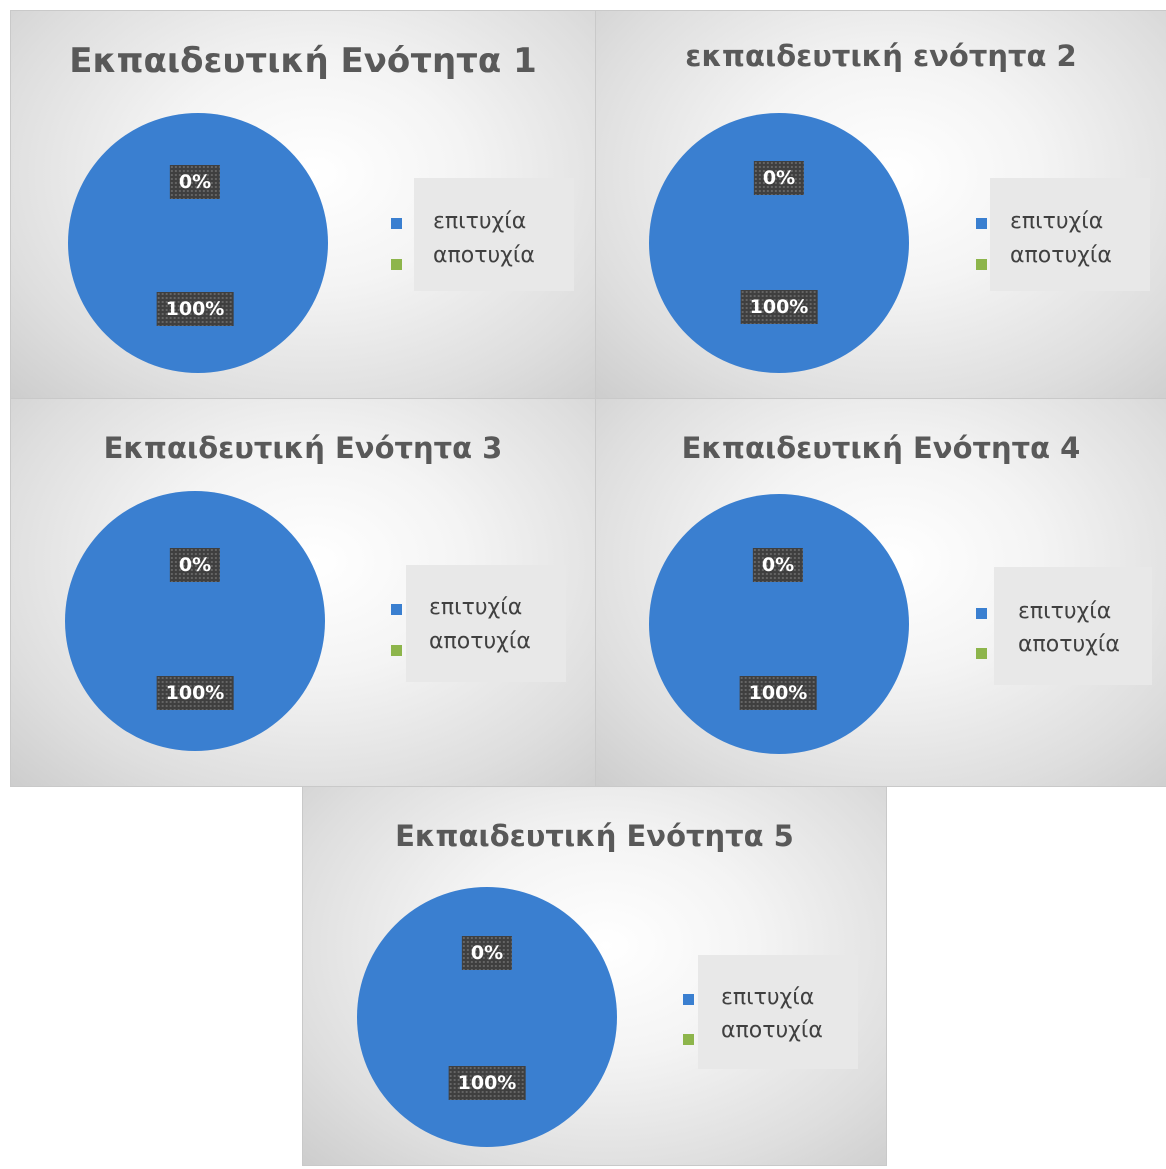 Image resolution: width=1166 pixels, height=1169 pixels. Describe the element at coordinates (881, 56) in the screenshot. I see `chart-title: εκπαιδευτική ενότητα 2` at that location.